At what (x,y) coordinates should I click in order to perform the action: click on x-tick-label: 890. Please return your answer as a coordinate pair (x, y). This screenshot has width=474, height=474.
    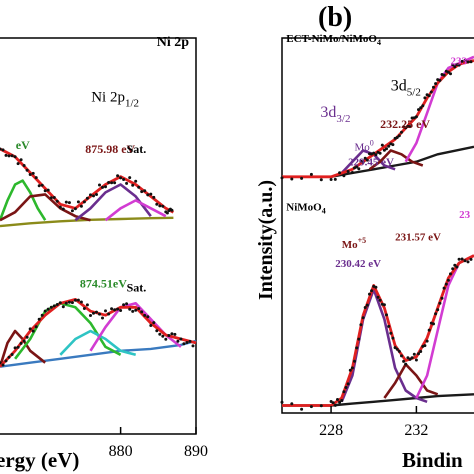
    Looking at the image, I should click on (196, 451).